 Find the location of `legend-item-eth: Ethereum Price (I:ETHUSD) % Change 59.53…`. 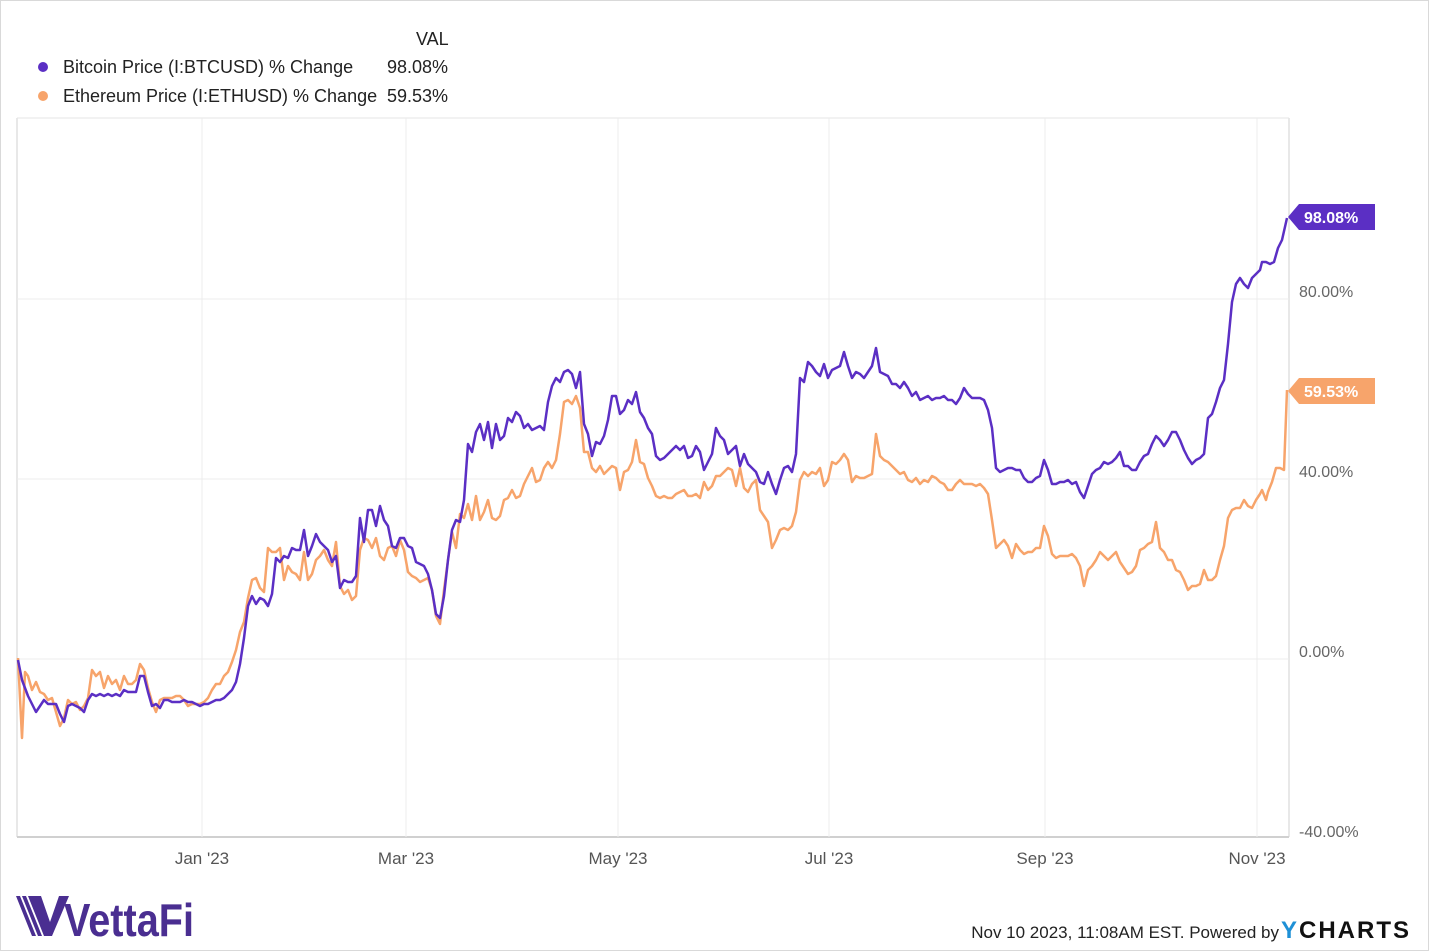

legend-item-eth: Ethereum Price (I:ETHUSD) % Change 59.53… is located at coordinates (246, 96).